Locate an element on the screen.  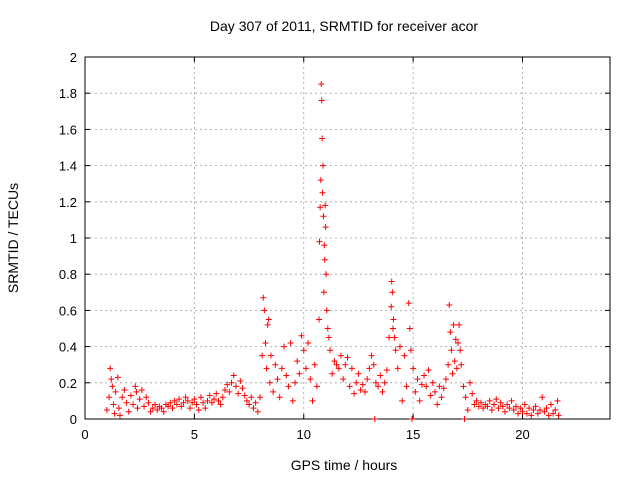
y-tick-label: 0 is located at coordinates (73, 419).